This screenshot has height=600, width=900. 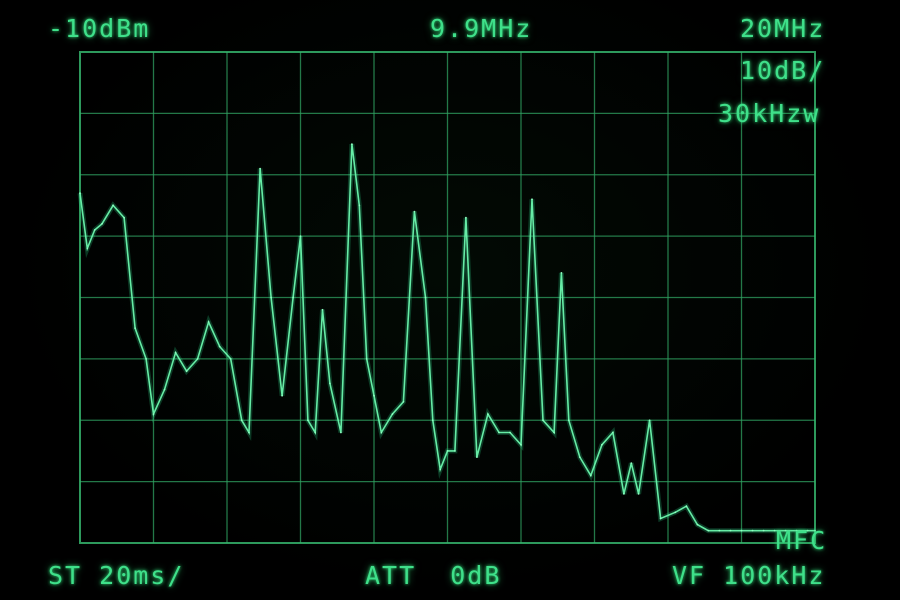 I want to click on center-frequency-readout: 9.9MHz, so click(x=481, y=28).